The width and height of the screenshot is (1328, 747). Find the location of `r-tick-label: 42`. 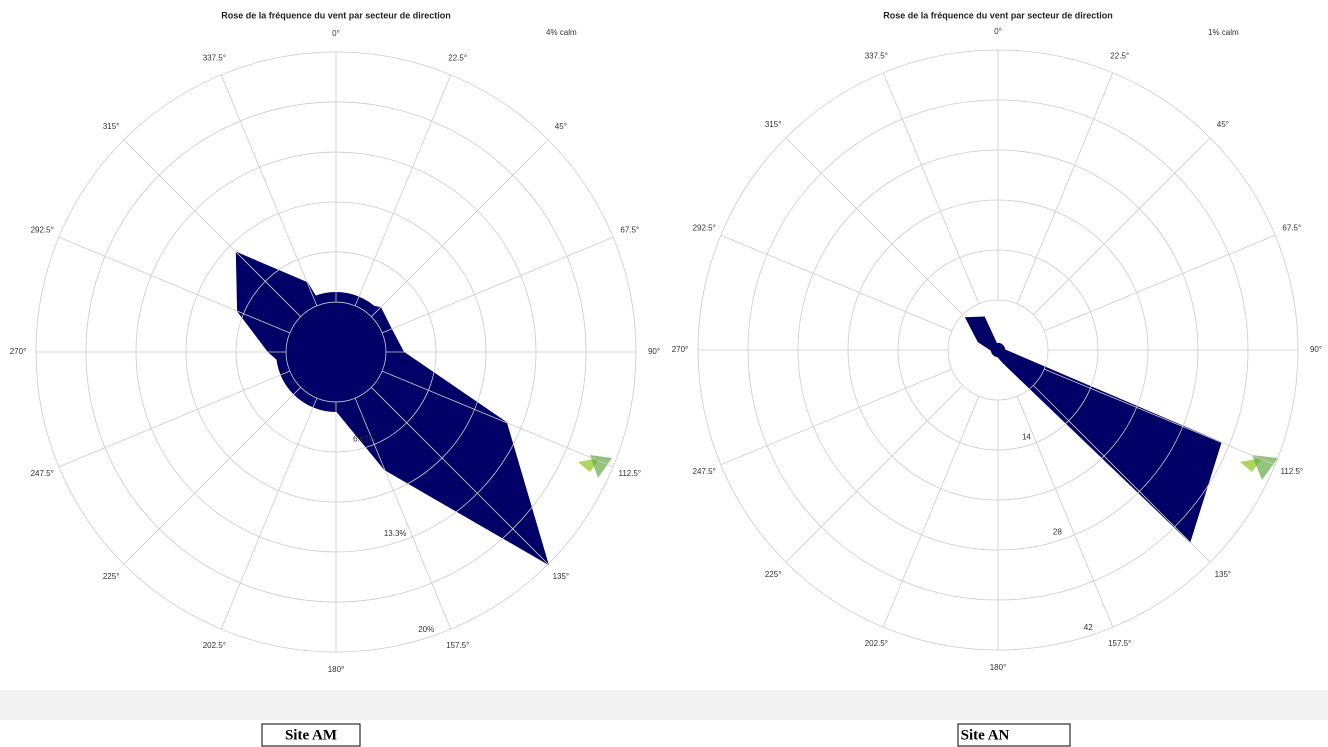

r-tick-label: 42 is located at coordinates (1088, 627).